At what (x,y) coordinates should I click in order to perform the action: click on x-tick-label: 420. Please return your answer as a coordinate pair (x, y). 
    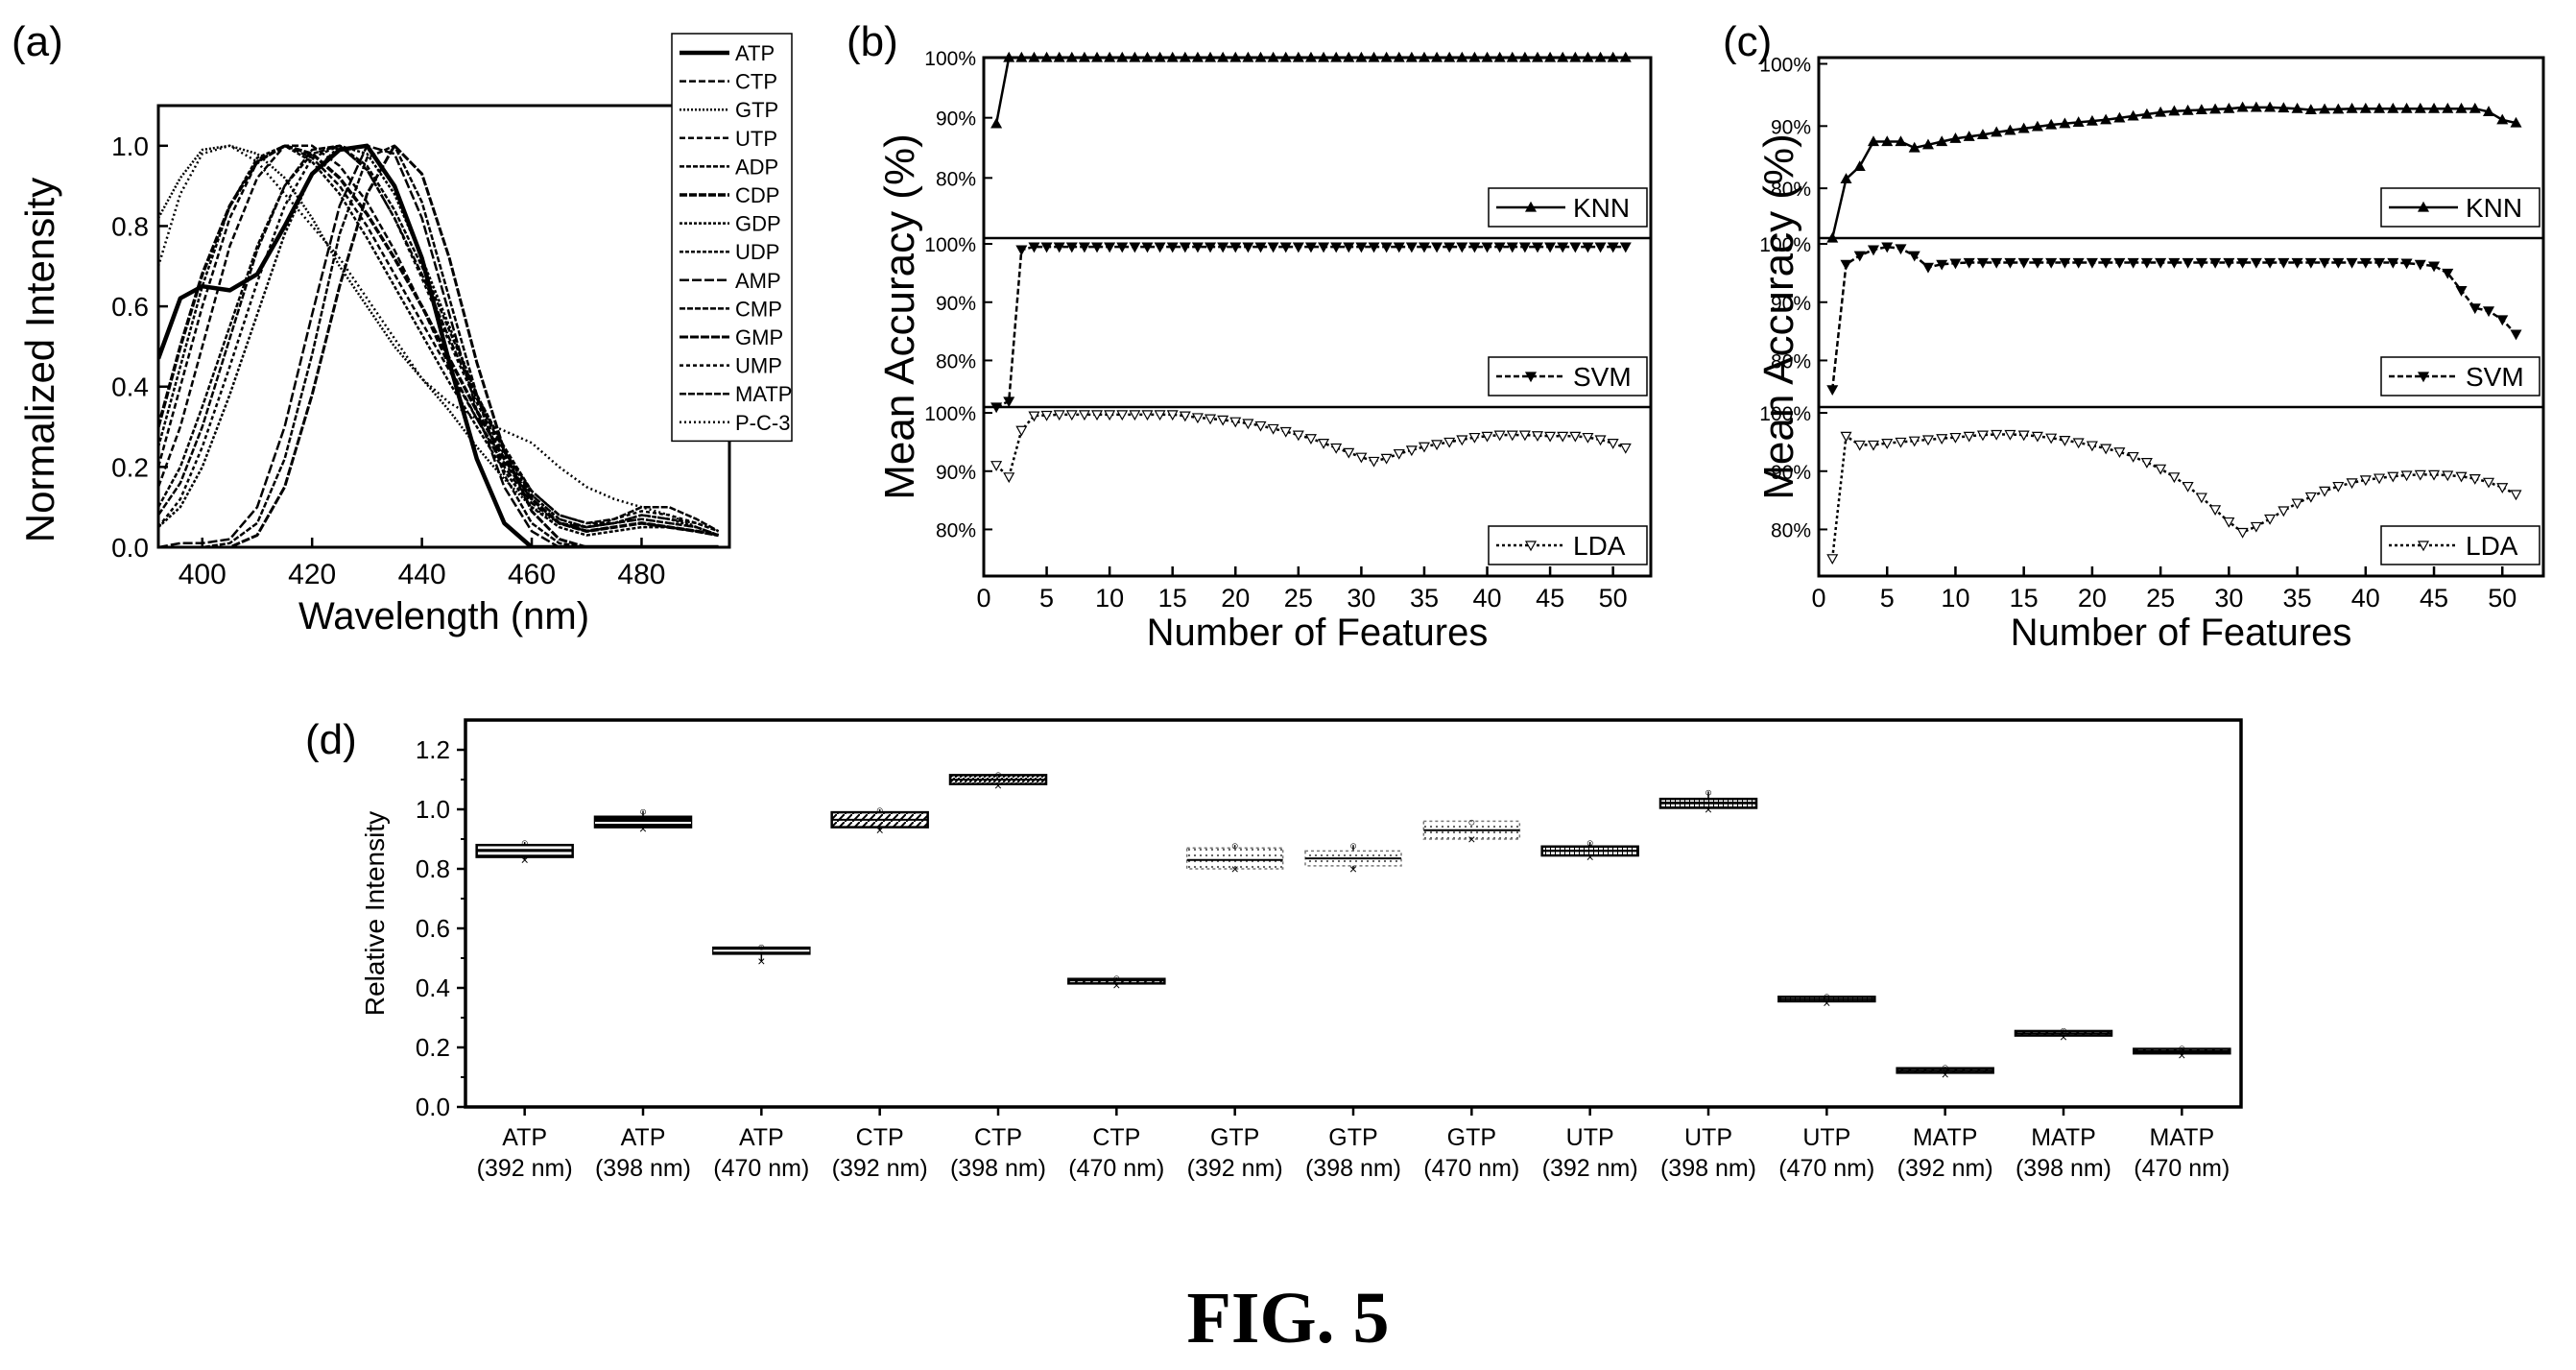
    Looking at the image, I should click on (312, 574).